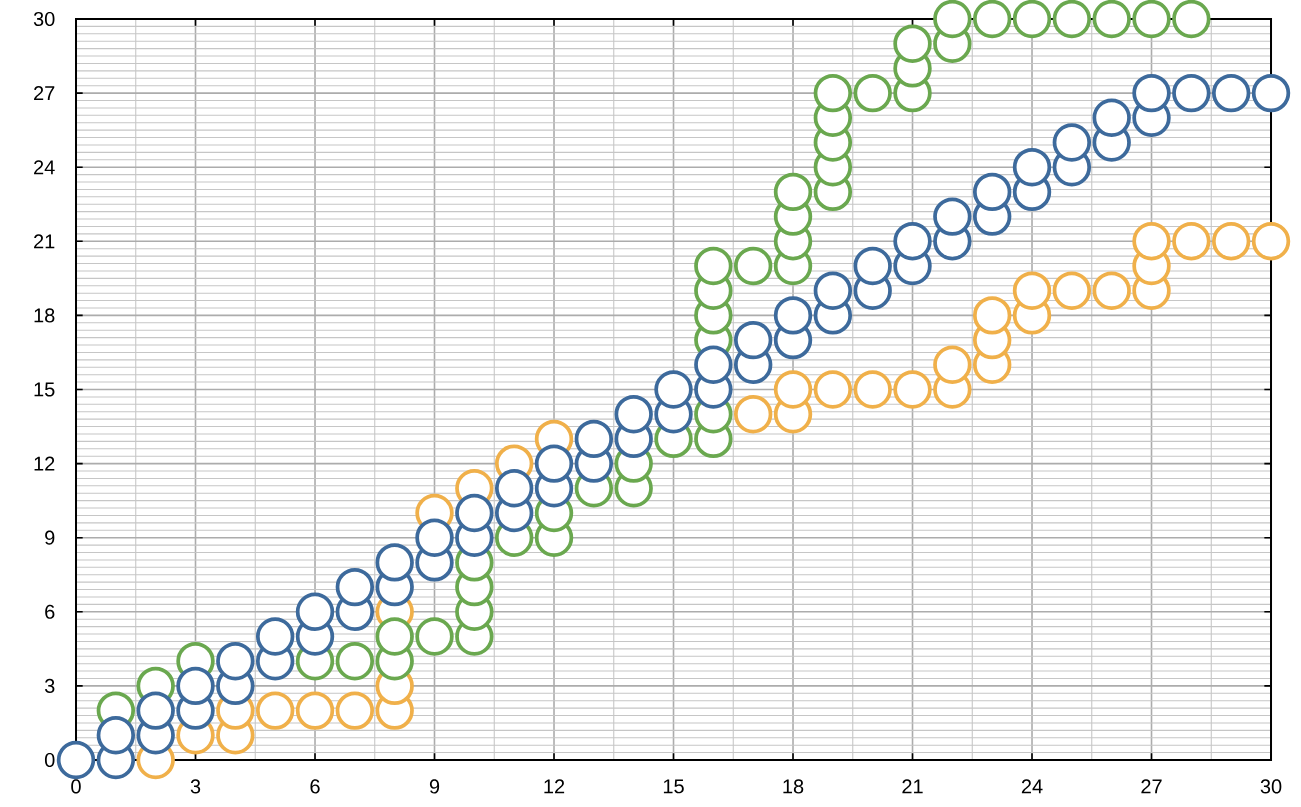 The height and width of the screenshot is (807, 1301). Describe the element at coordinates (673, 786) in the screenshot. I see `x-tick-label: 15` at that location.